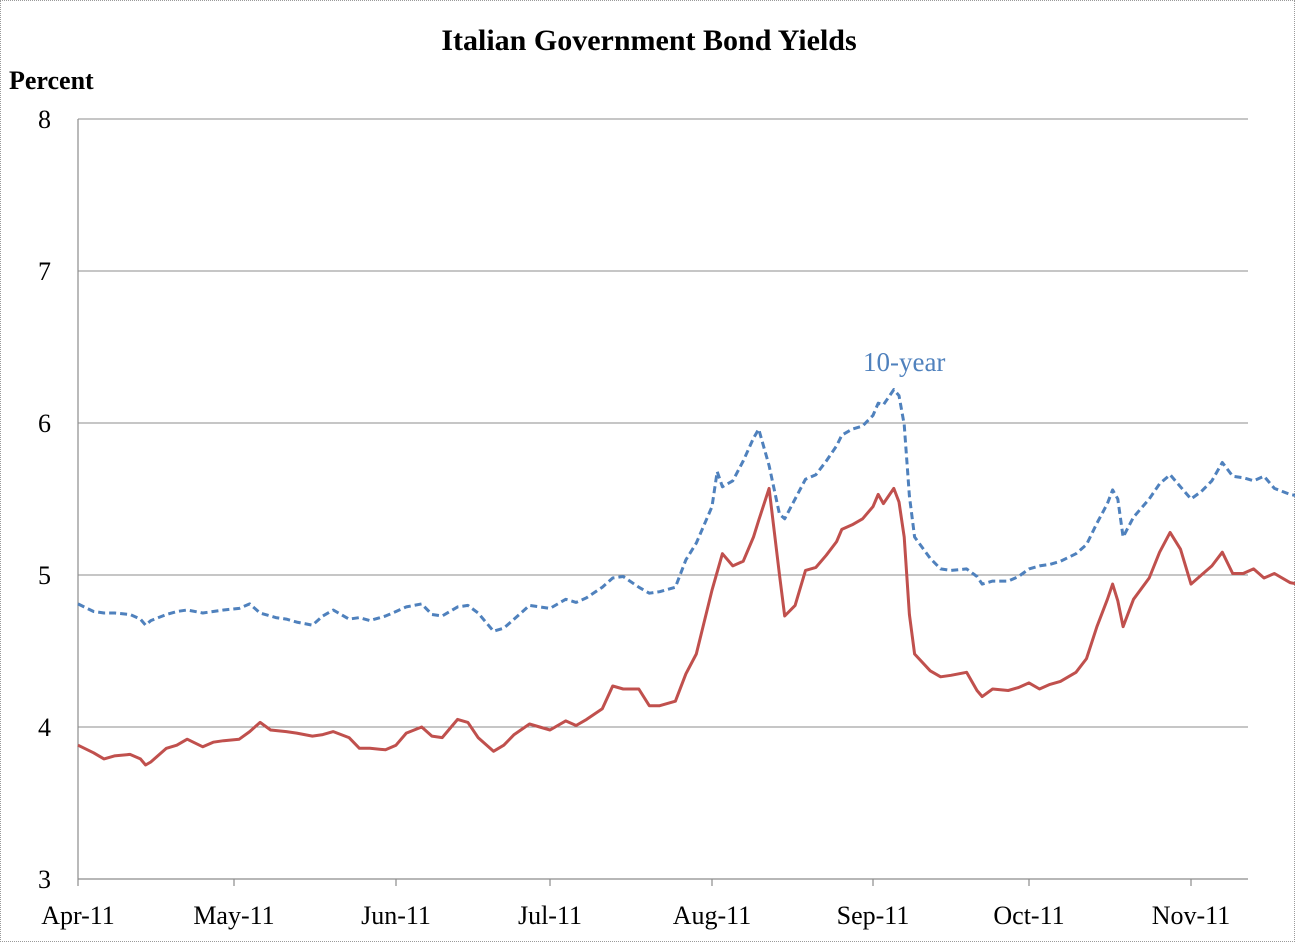 This screenshot has width=1295, height=943. I want to click on x-tick-label: Apr-11, so click(78, 915).